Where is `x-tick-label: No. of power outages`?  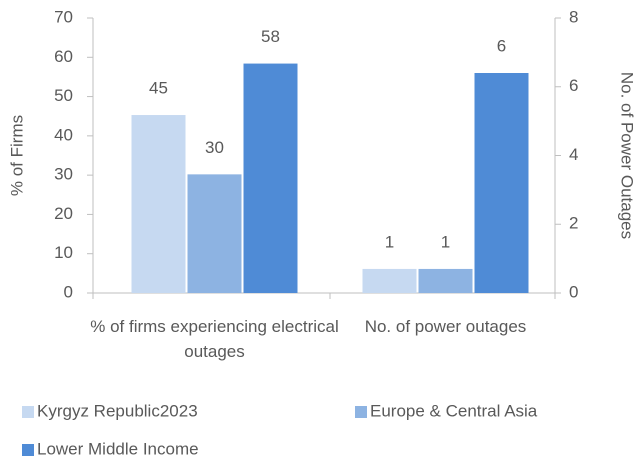 x-tick-label: No. of power outages is located at coordinates (445, 326).